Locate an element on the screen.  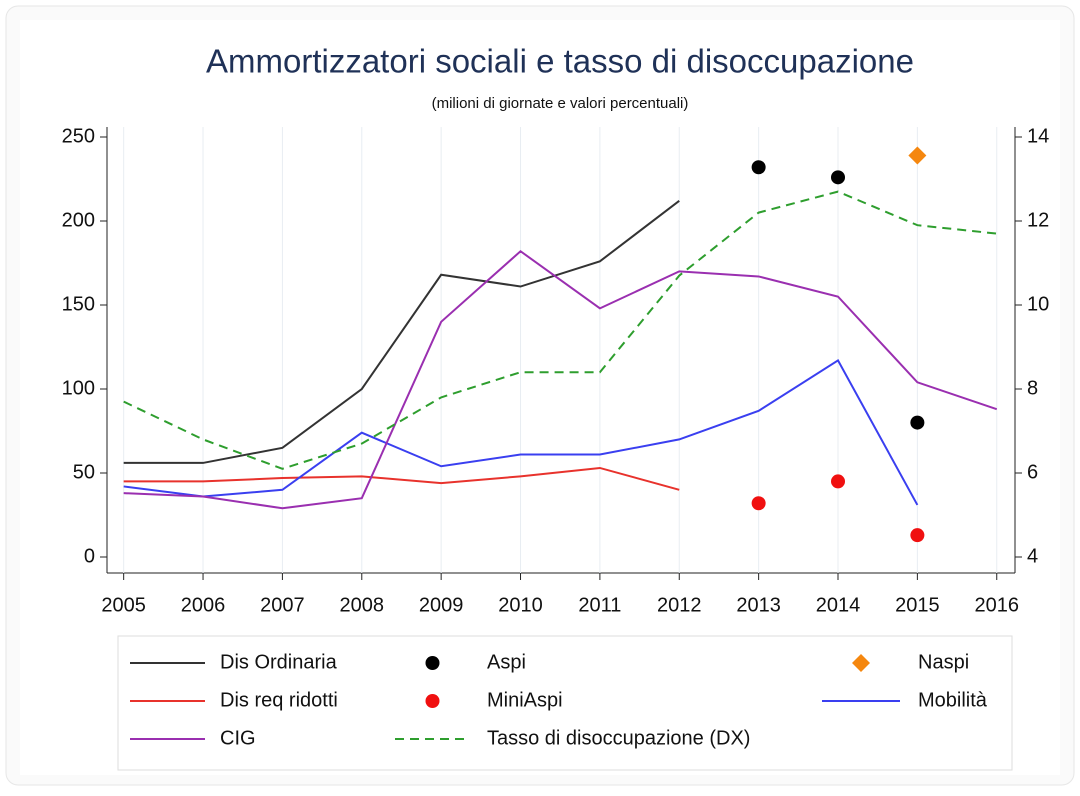
y2-tick-label: 4 is located at coordinates (1032, 556).